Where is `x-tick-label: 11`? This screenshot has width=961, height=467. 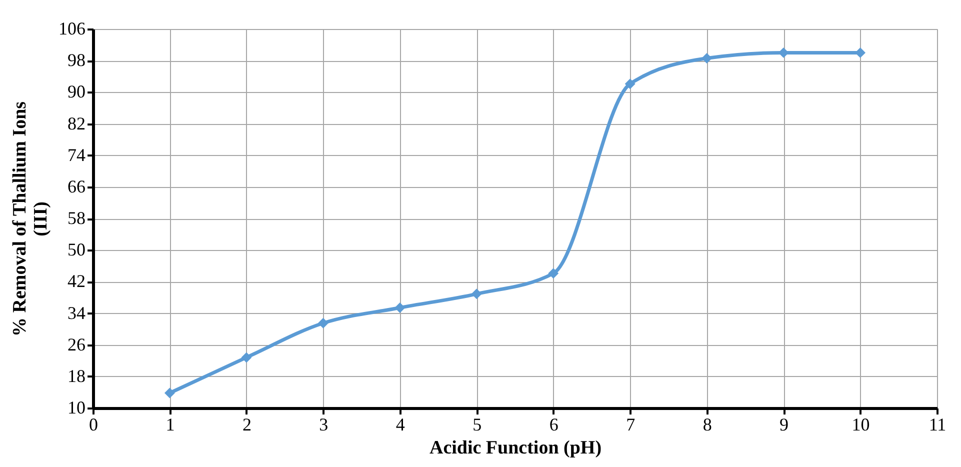 x-tick-label: 11 is located at coordinates (937, 424).